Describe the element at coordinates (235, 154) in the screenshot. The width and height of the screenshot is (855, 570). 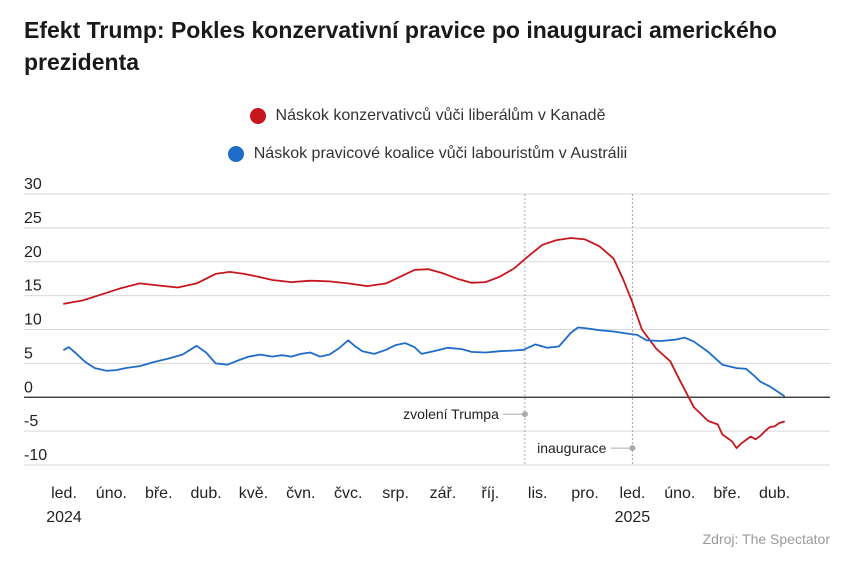
I see `legend-swatch-australia` at that location.